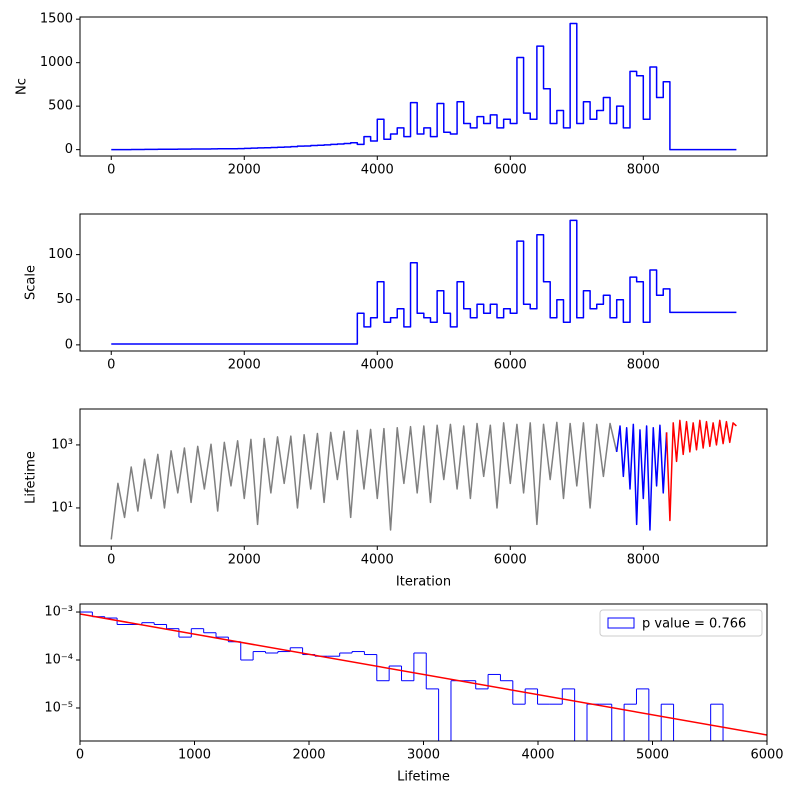 Image resolution: width=800 pixels, height=804 pixels. Describe the element at coordinates (194, 755) in the screenshot. I see `x-tick-label: 1000` at that location.